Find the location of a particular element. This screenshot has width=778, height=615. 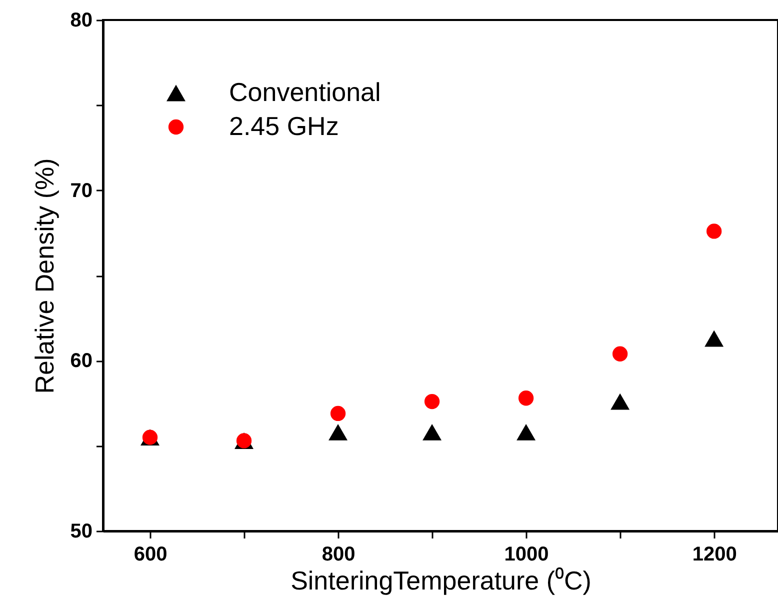

x-tick-label: 600 is located at coordinates (151, 555).